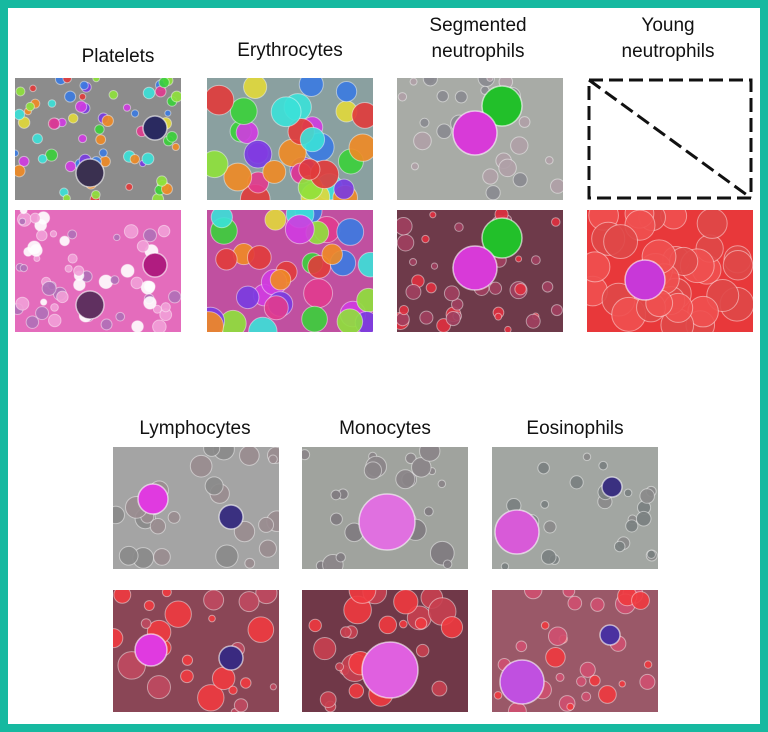  I want to click on panel-label: Eosinophils, so click(575, 428).